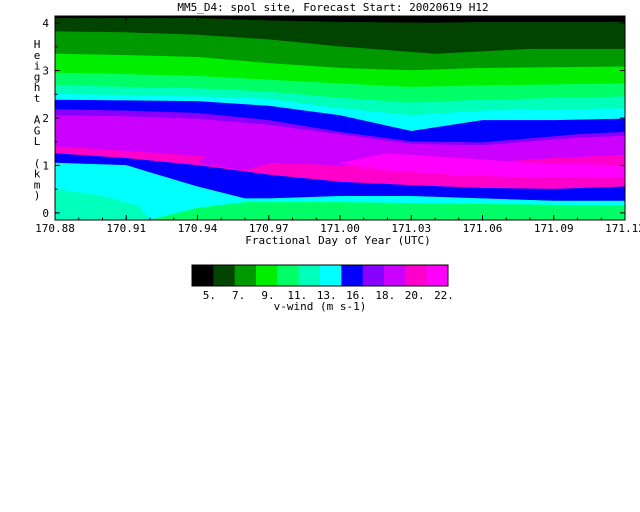  Describe the element at coordinates (45, 213) in the screenshot. I see `y-tick-label: 0` at that location.